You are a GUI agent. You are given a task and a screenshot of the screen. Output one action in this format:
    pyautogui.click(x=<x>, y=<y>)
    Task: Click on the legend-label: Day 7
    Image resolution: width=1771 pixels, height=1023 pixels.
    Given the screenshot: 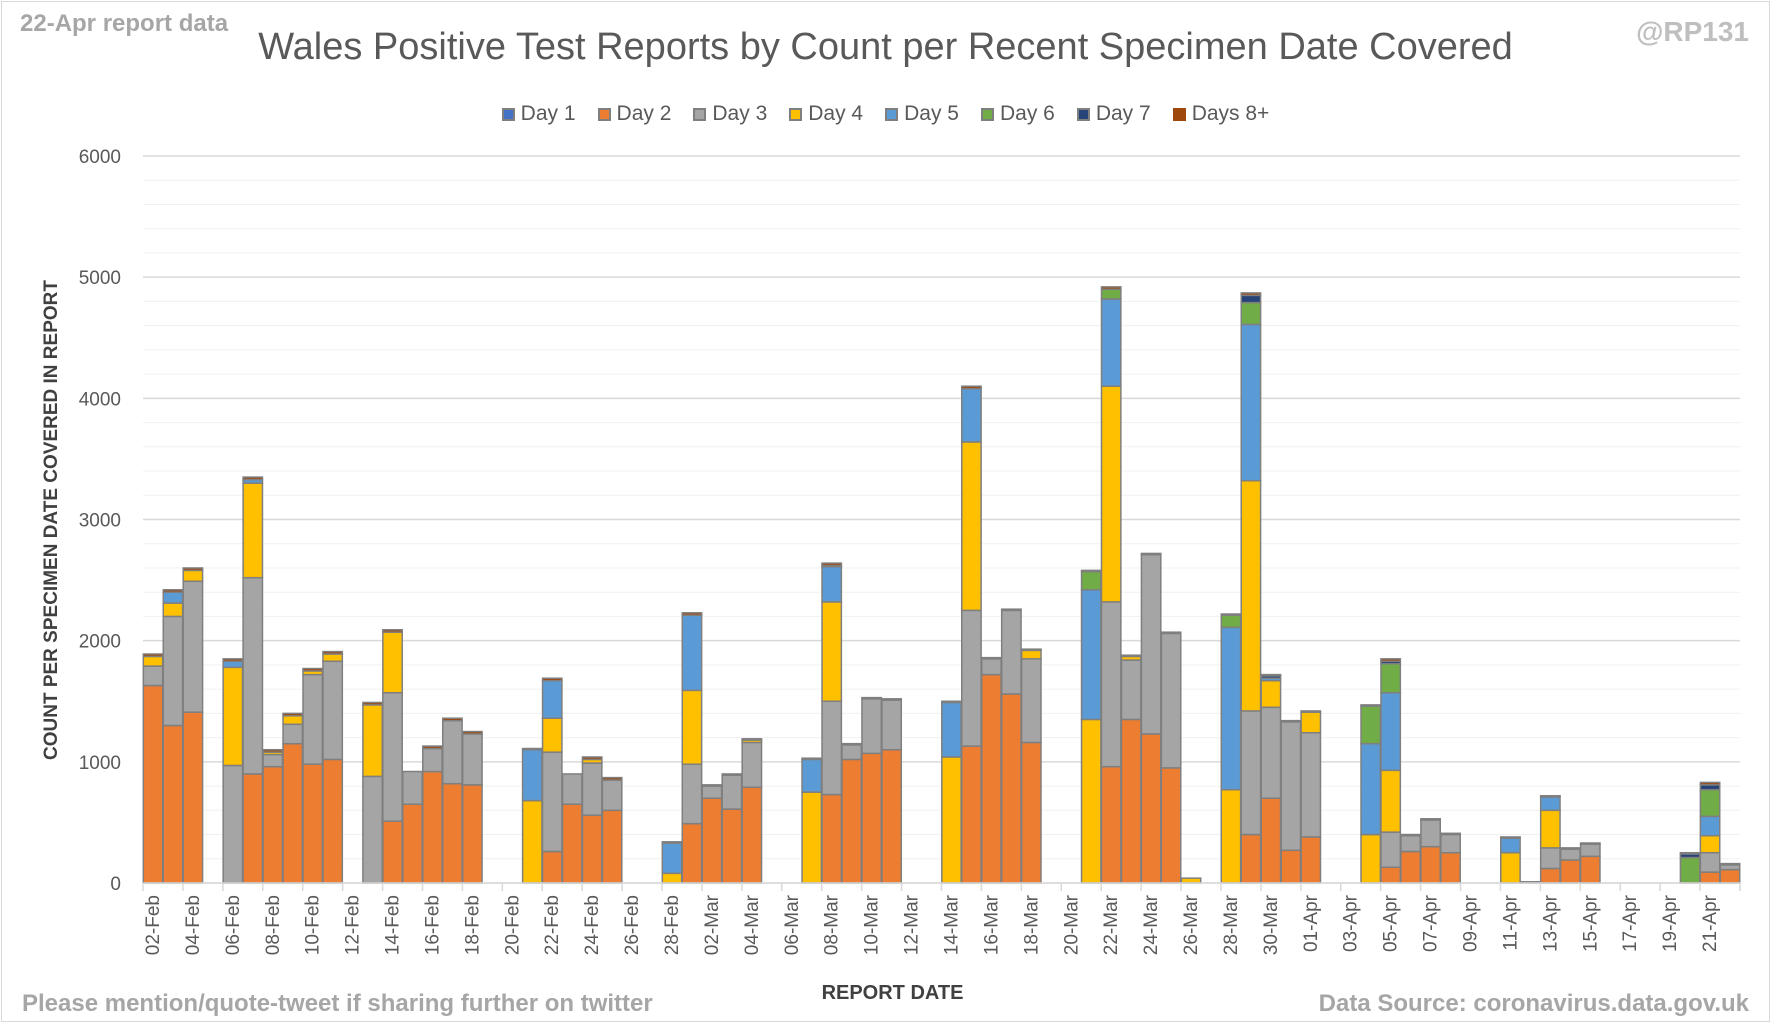 What is the action you would take?
    pyautogui.click(x=1123, y=113)
    